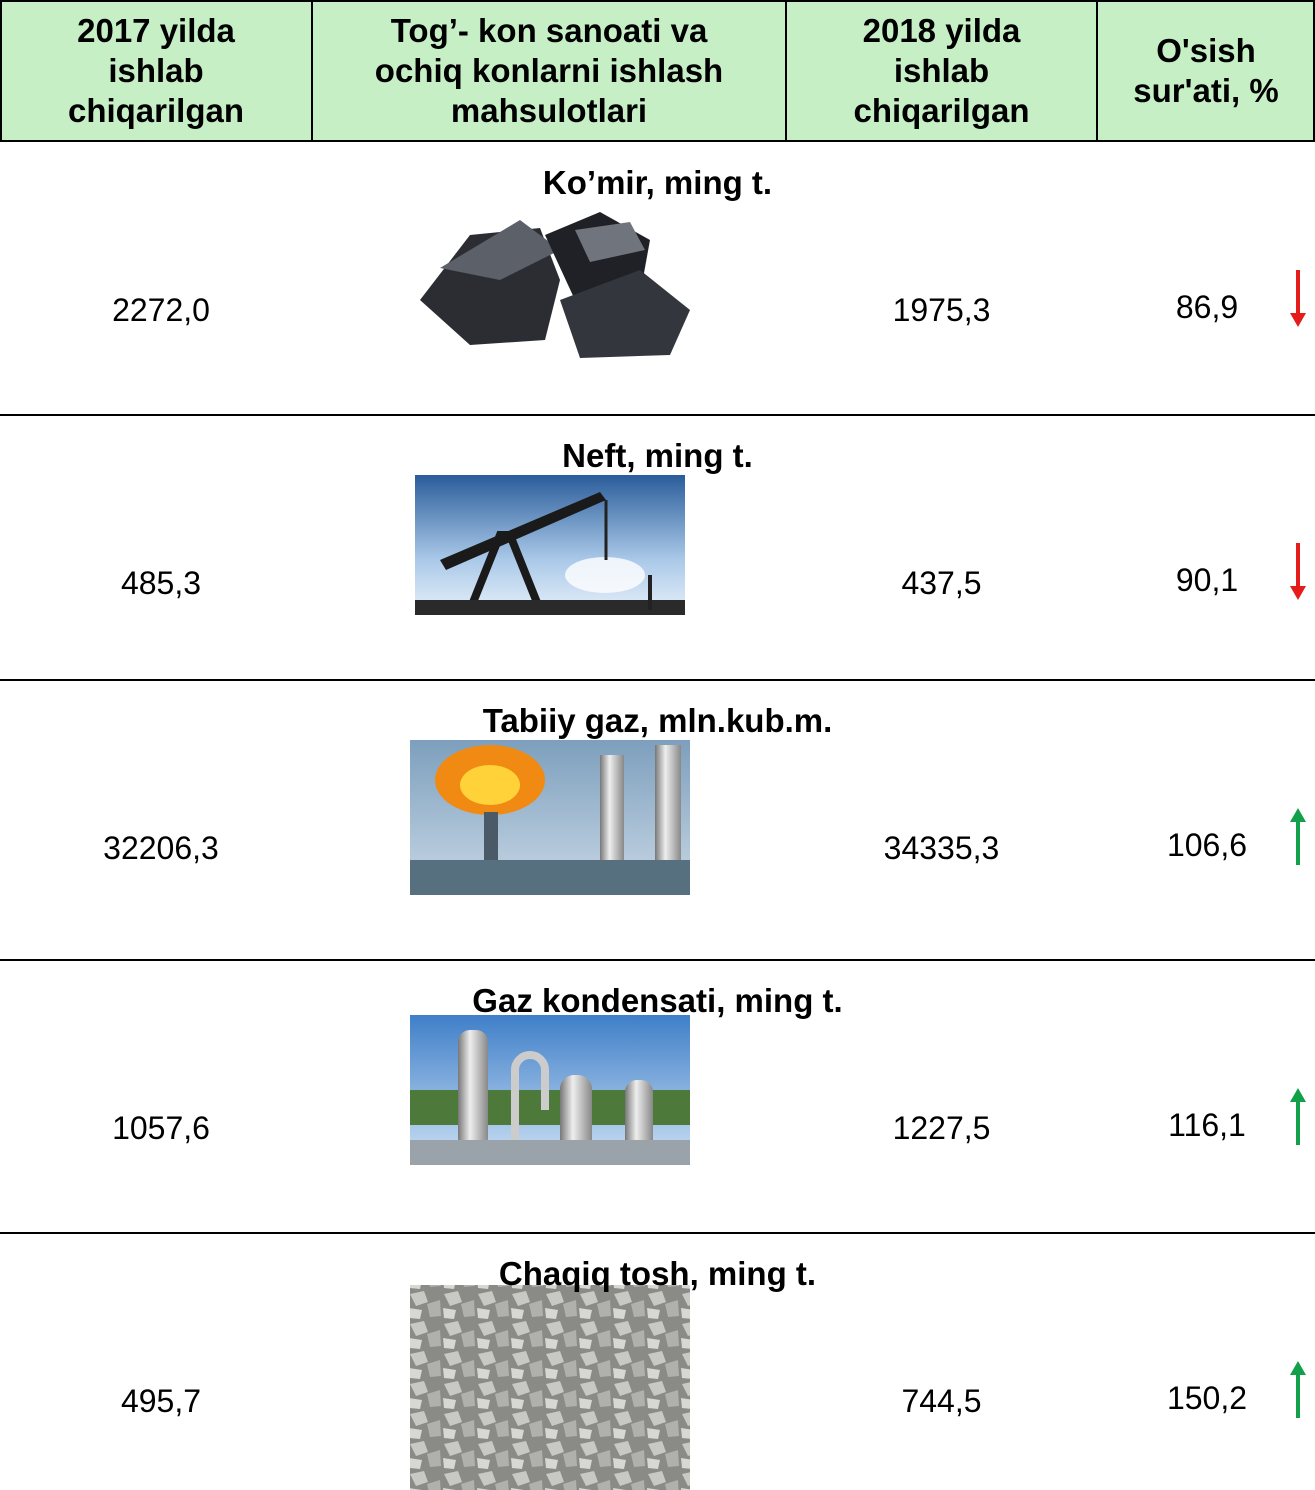 This screenshot has height=1490, width=1315. Describe the element at coordinates (1206, 90) in the screenshot. I see `header-line: sur'ati, %` at that location.